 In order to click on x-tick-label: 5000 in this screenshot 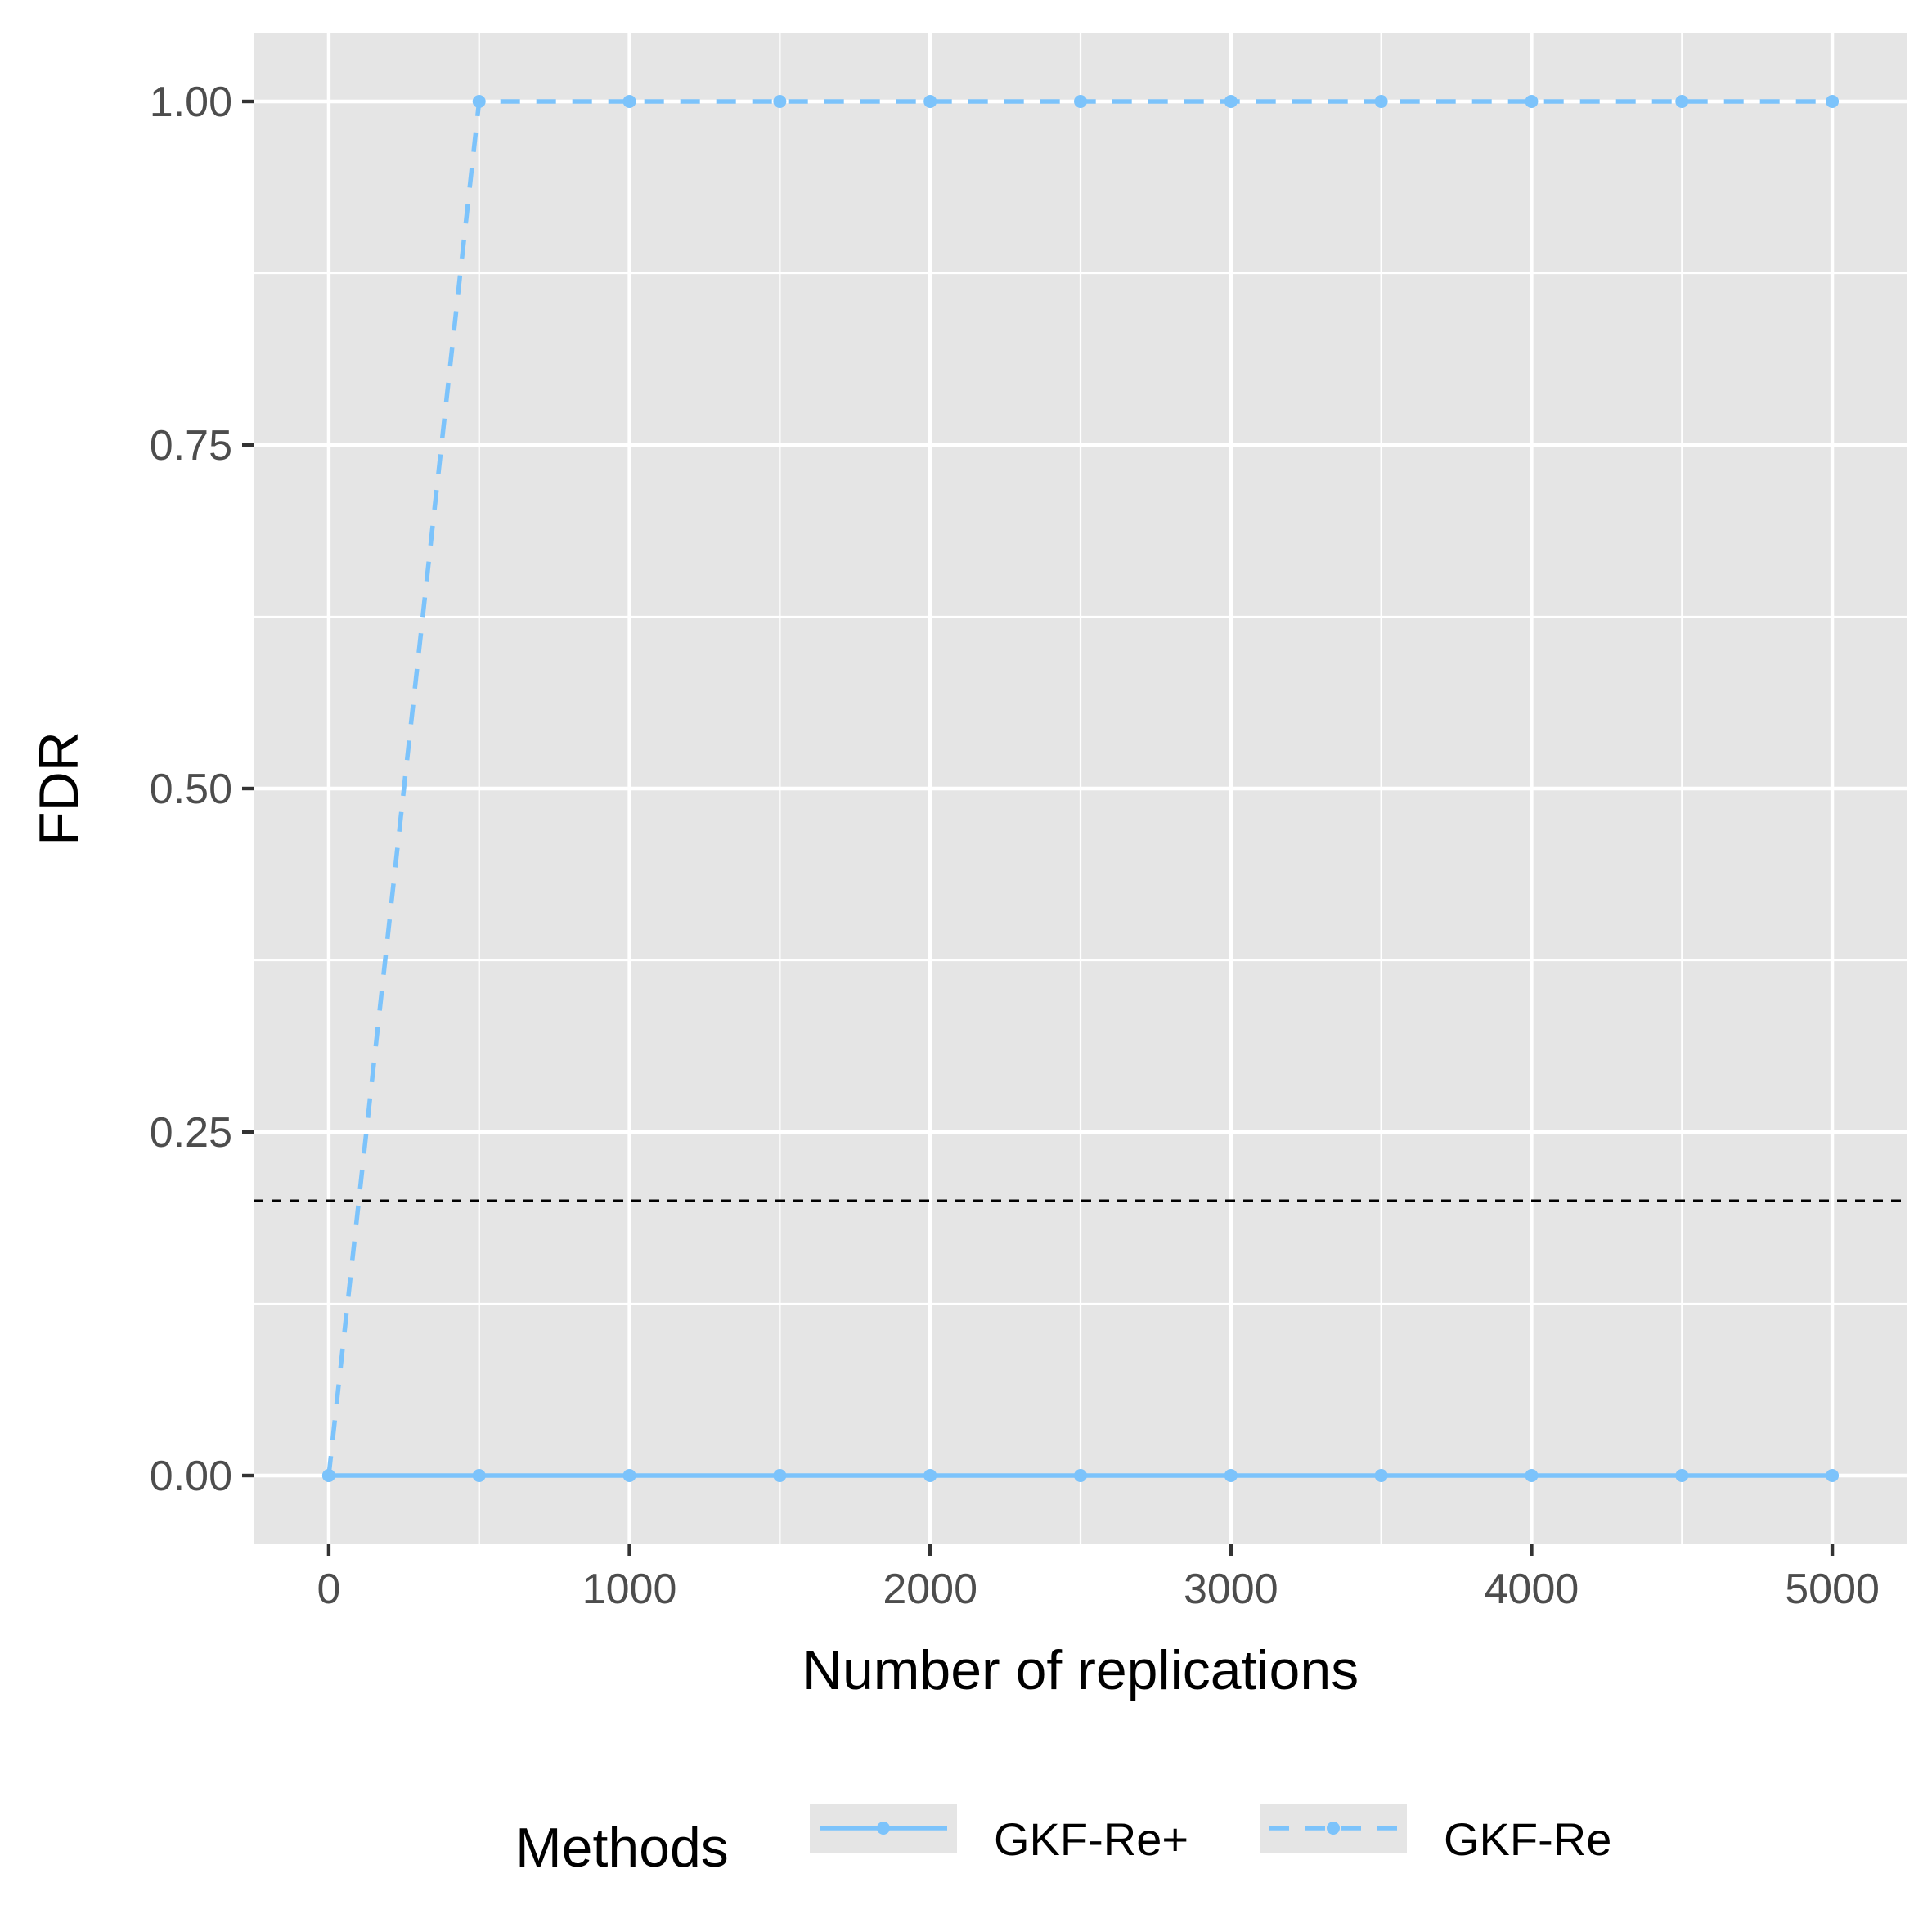, I will do `click(1833, 1589)`.